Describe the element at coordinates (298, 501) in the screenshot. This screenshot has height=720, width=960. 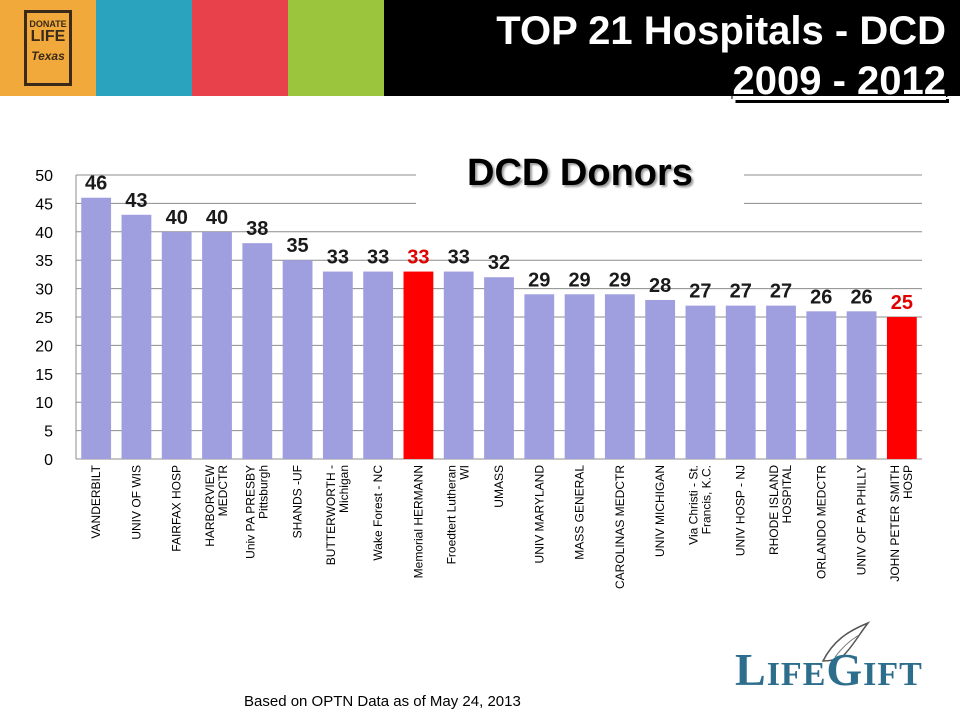
I see `x-tick-label: SHANDS -UF` at that location.